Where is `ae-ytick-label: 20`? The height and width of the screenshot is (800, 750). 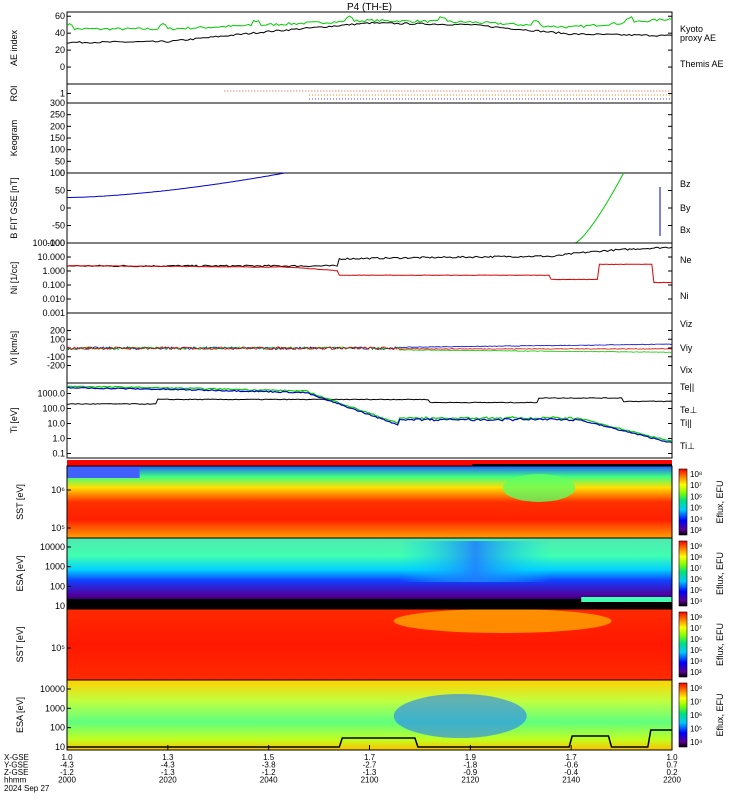 ae-ytick-label: 20 is located at coordinates (60, 50).